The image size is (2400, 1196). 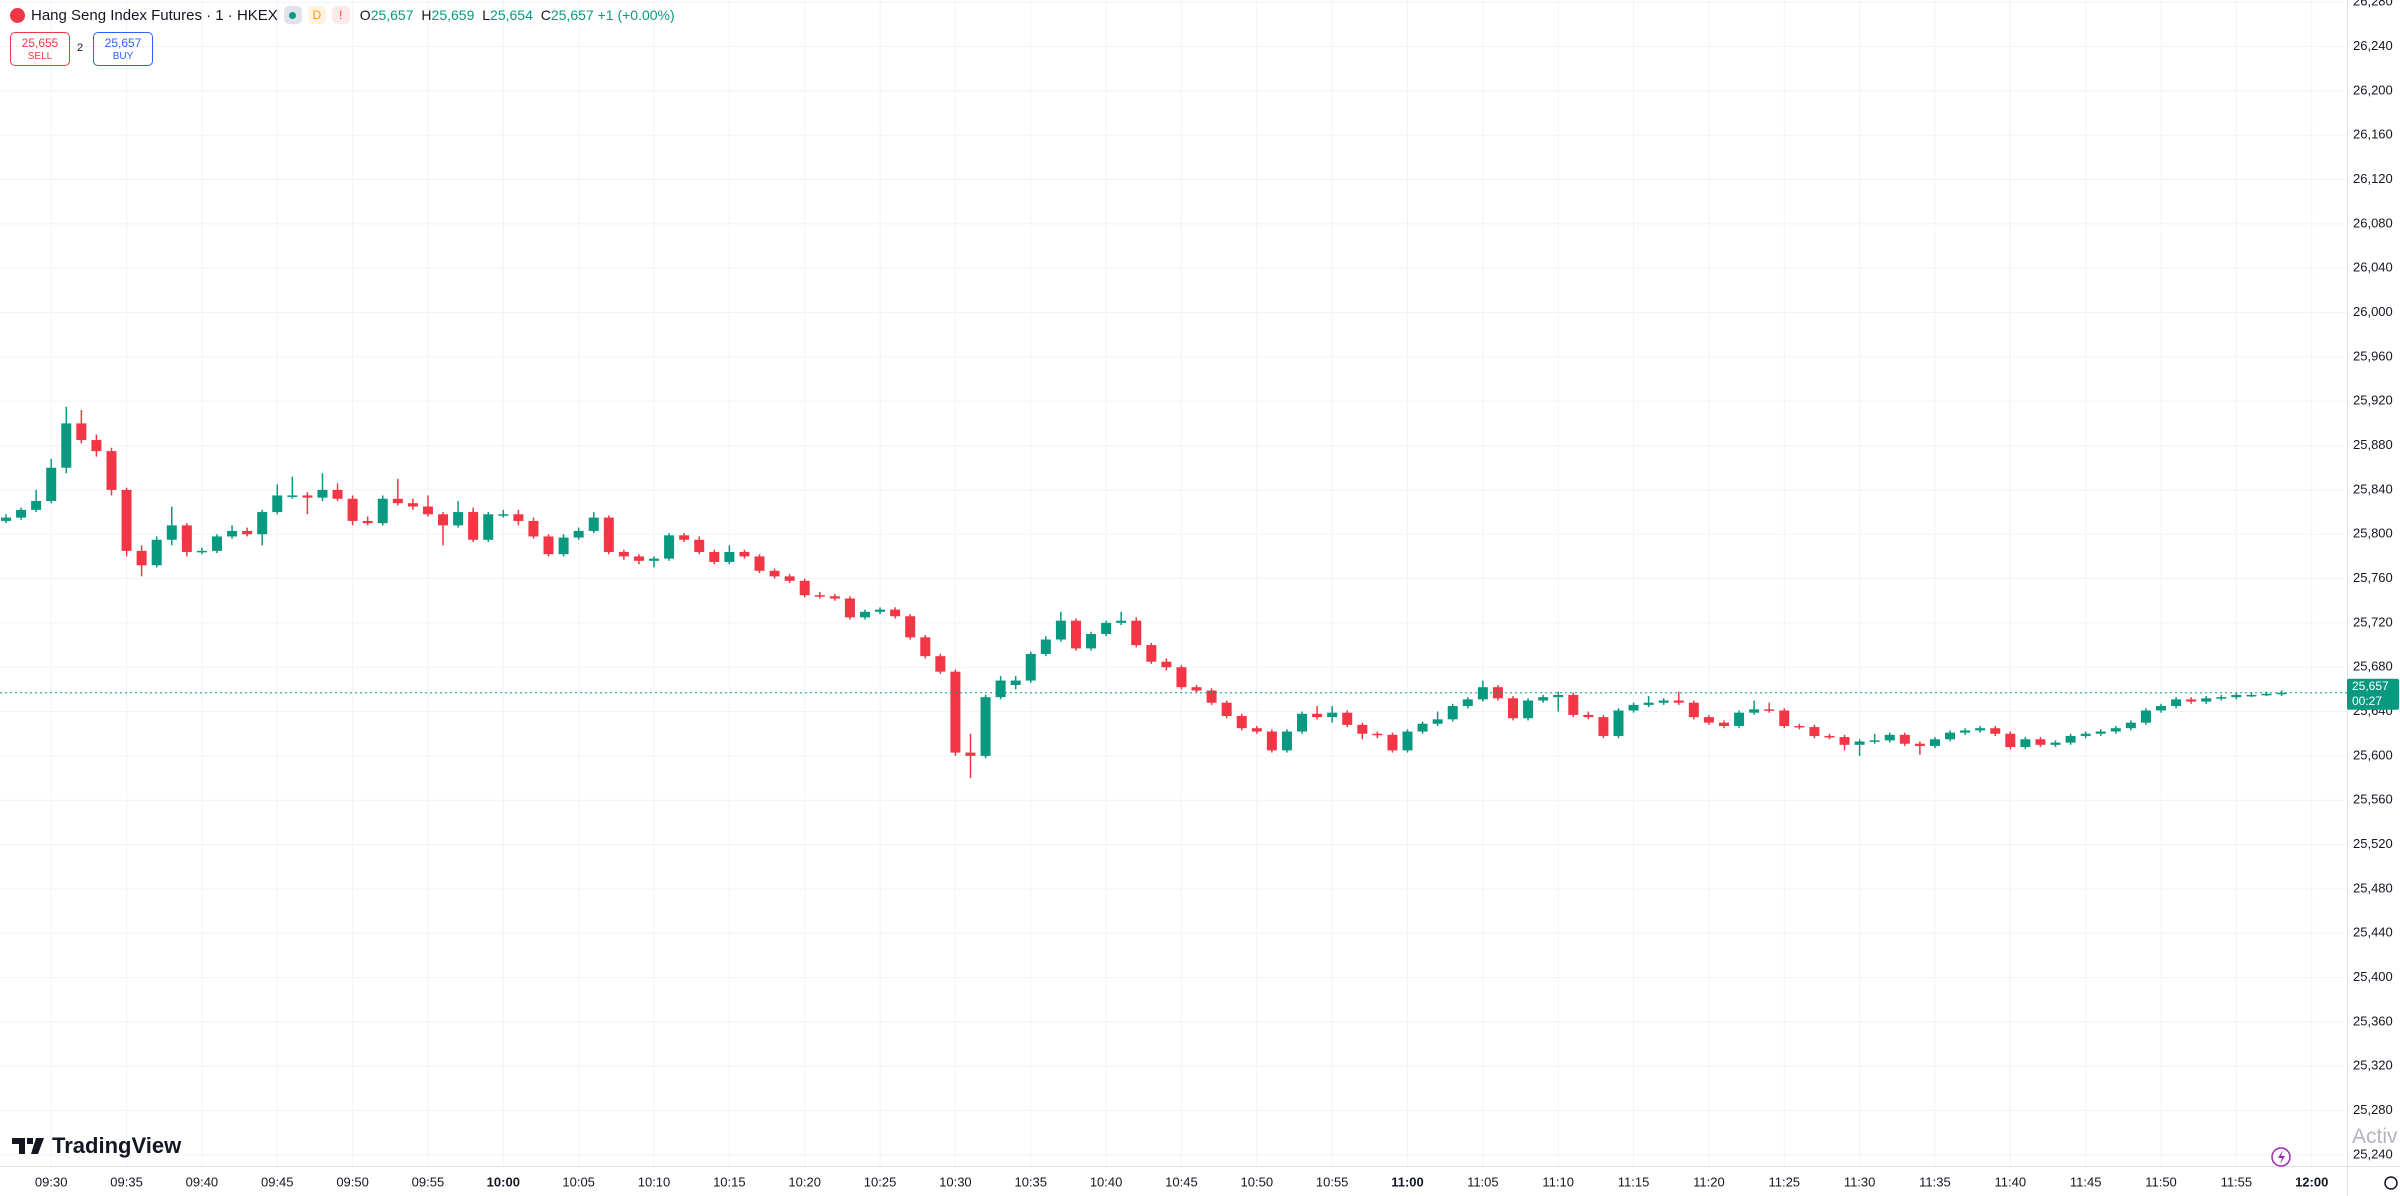 I want to click on y-tick-label: 25,720, so click(x=2373, y=621).